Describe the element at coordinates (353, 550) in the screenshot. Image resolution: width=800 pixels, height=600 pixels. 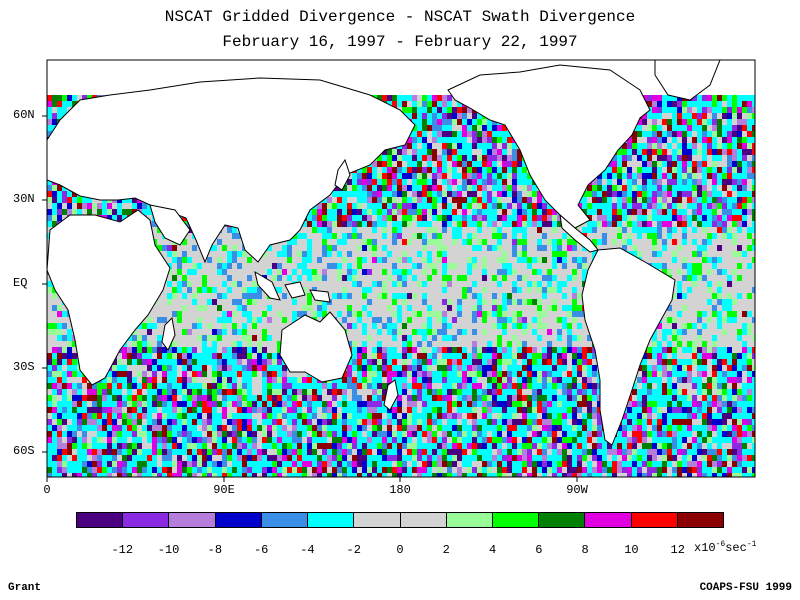
I see `color-scale-tick-label: -2` at that location.